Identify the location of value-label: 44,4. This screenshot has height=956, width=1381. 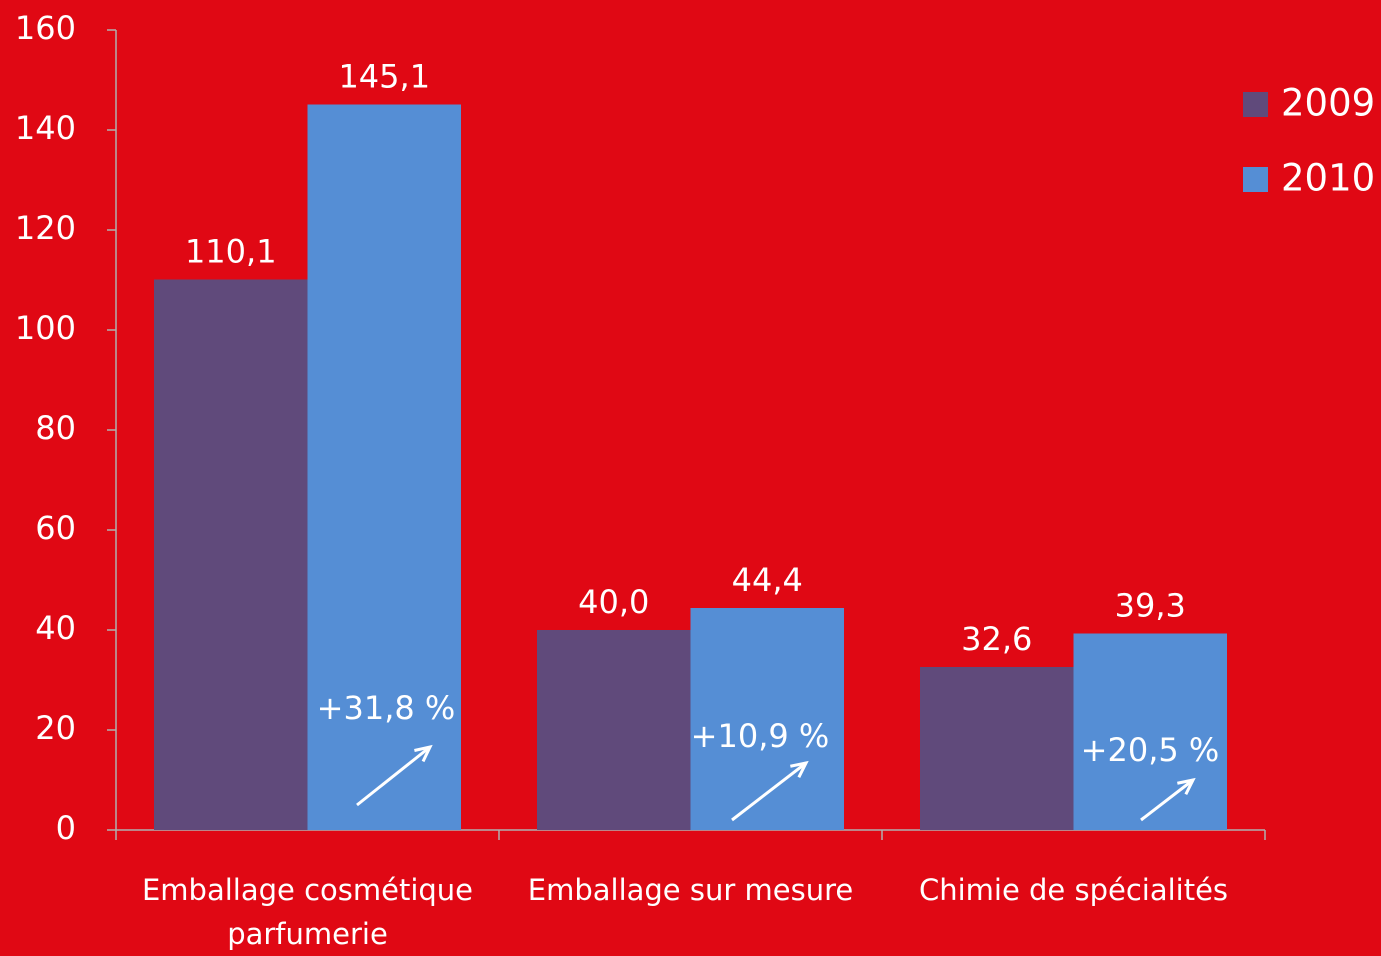
(767, 580).